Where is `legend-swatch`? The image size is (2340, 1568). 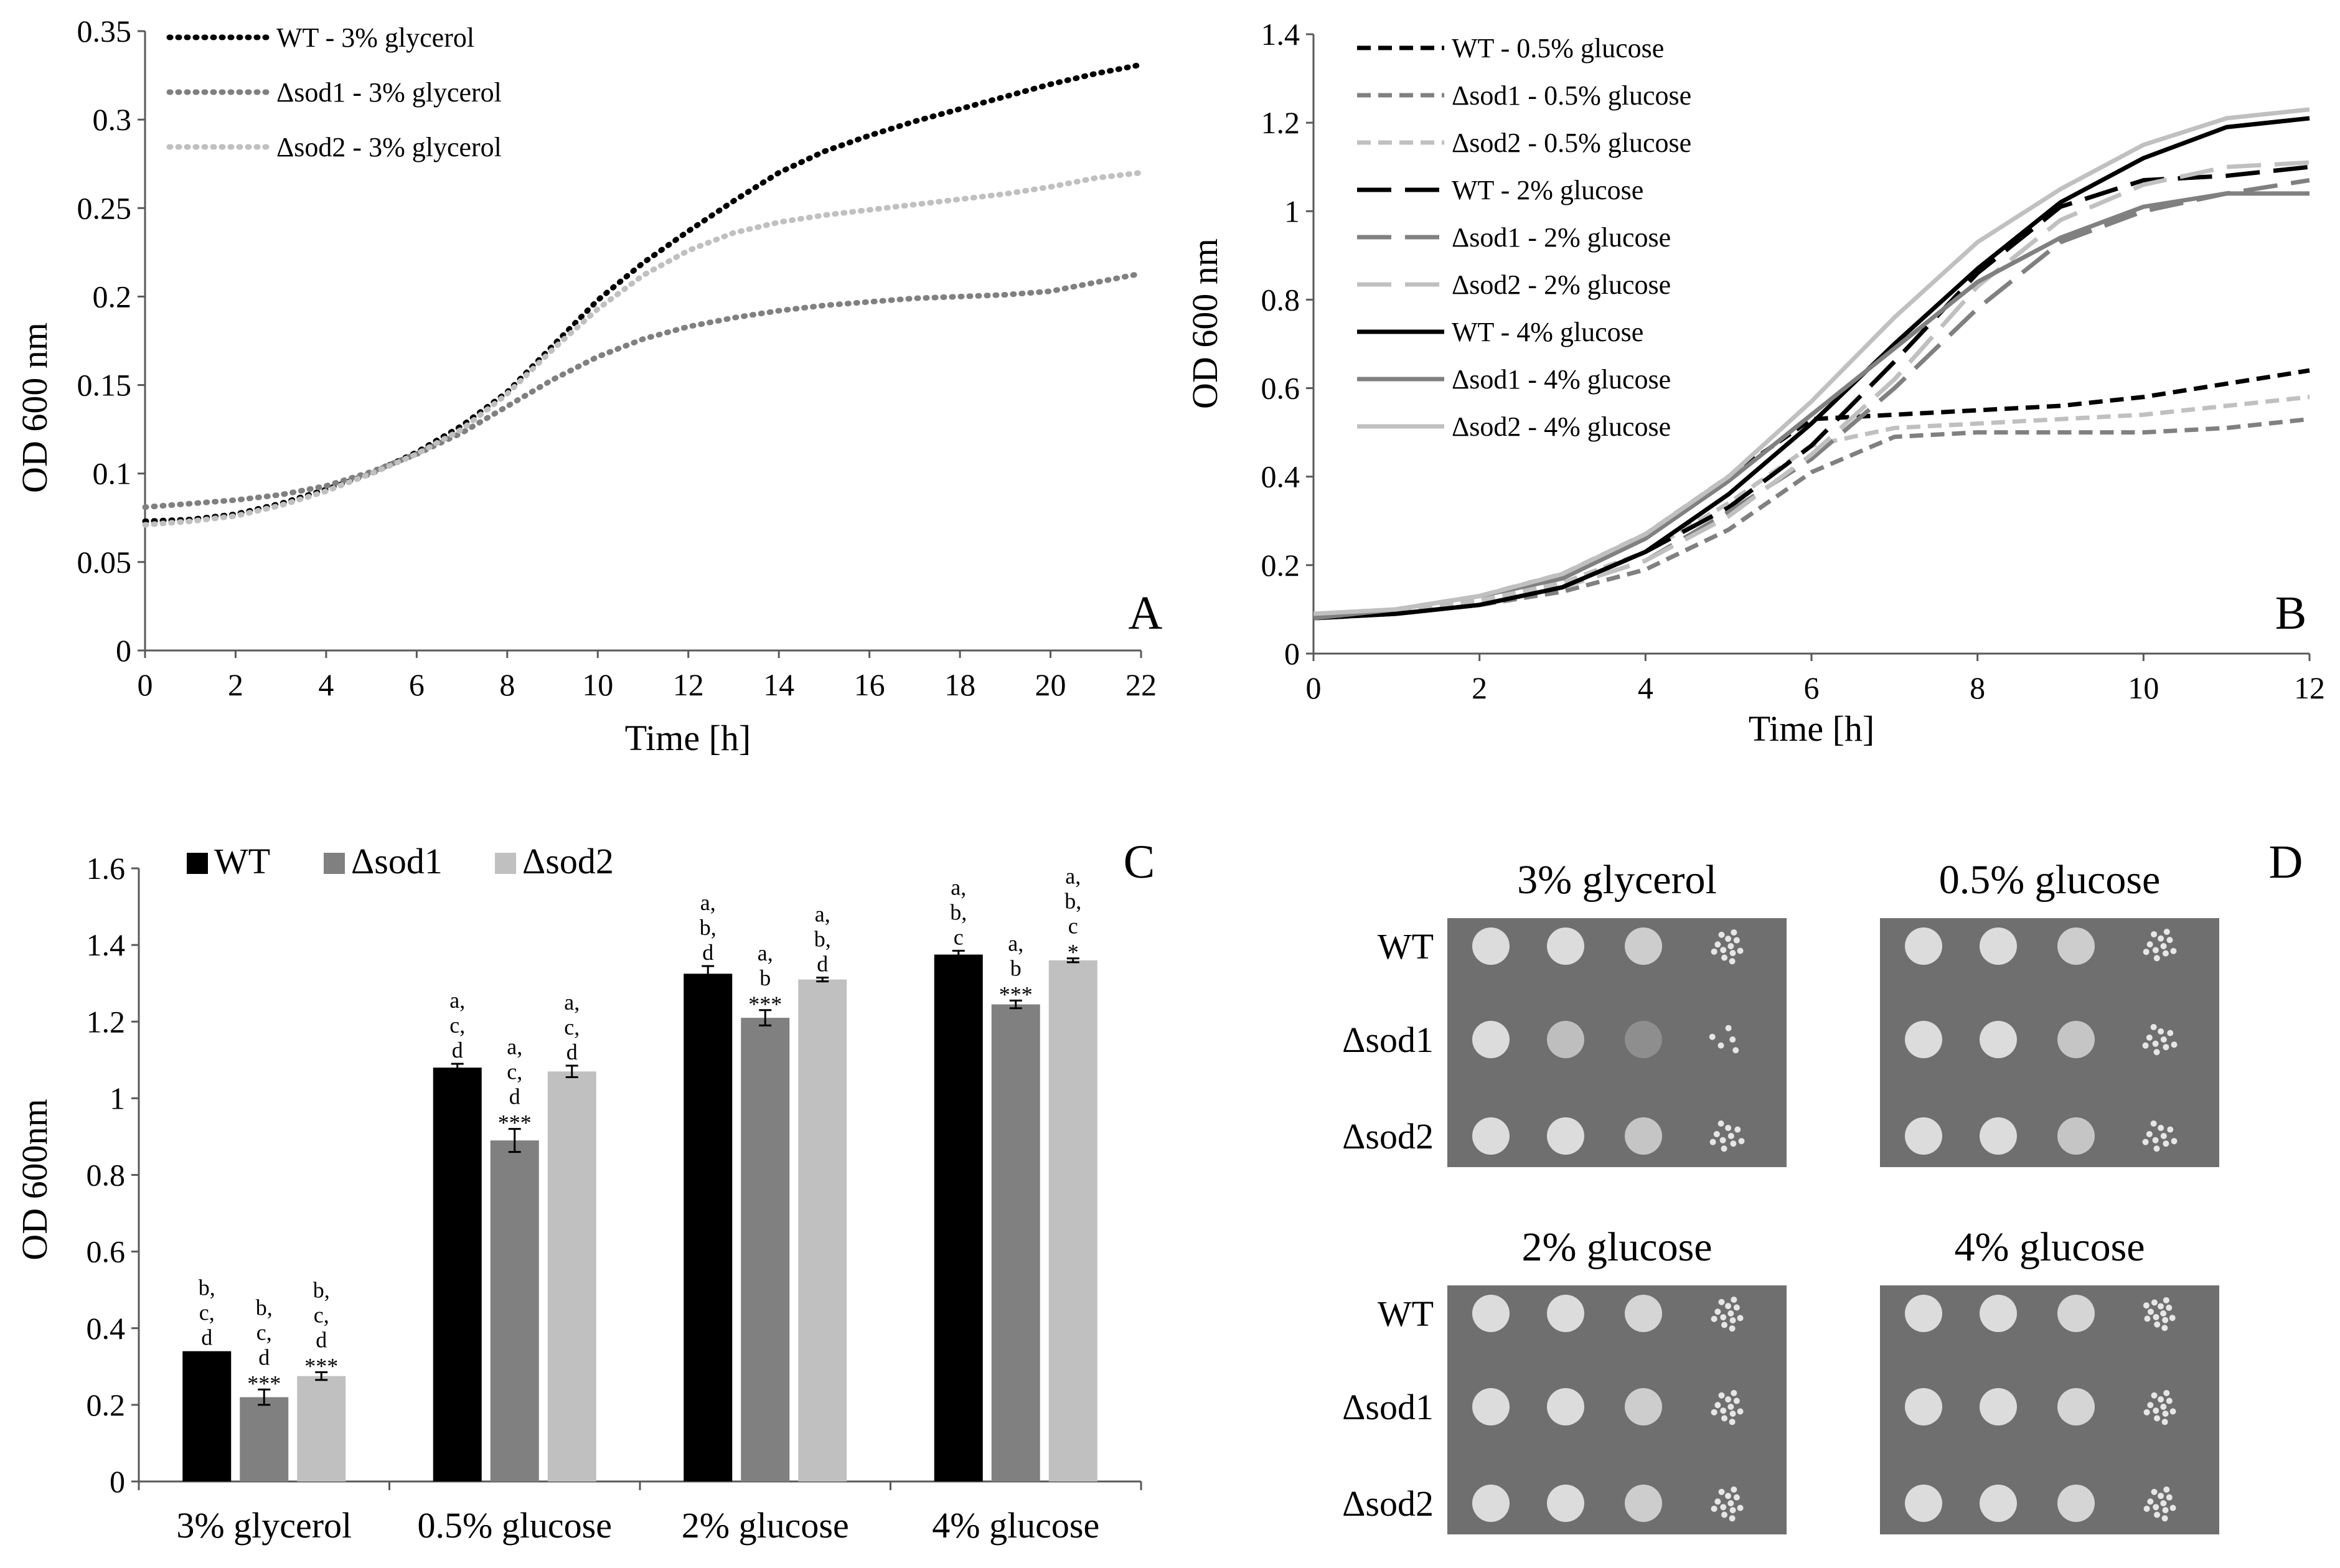 legend-swatch is located at coordinates (505, 863).